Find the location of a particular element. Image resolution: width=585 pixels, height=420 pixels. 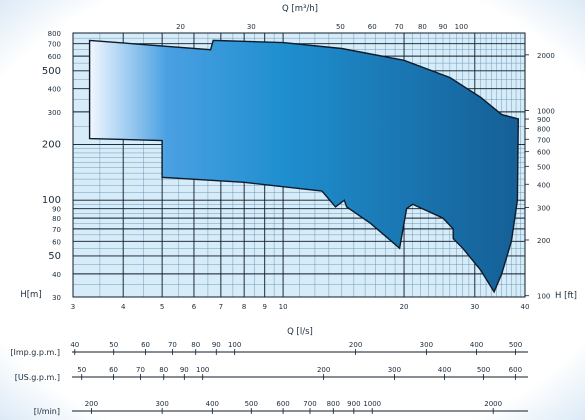

y-tick-label-m: 40 is located at coordinates (56, 275).